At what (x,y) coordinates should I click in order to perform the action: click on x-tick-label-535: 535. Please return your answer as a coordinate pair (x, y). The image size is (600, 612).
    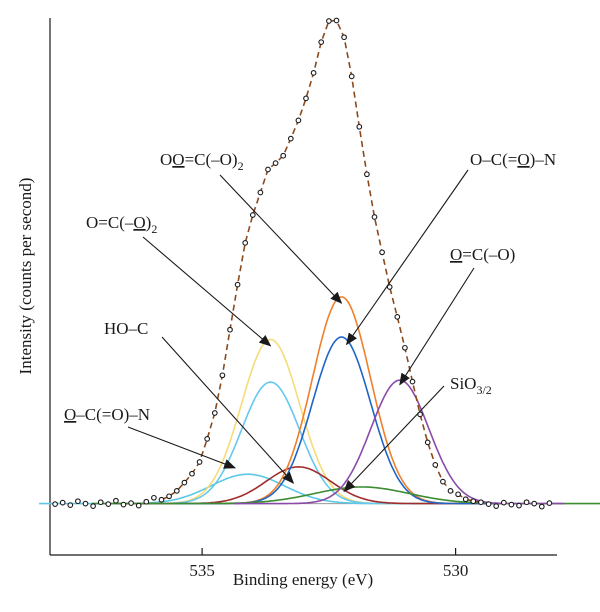
    Looking at the image, I should click on (202, 570).